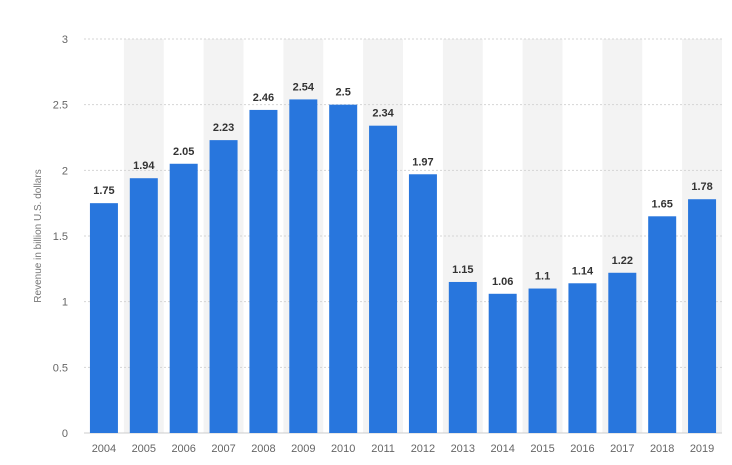 The height and width of the screenshot is (465, 732). Describe the element at coordinates (622, 261) in the screenshot. I see `data-label-2017: 1.22` at that location.